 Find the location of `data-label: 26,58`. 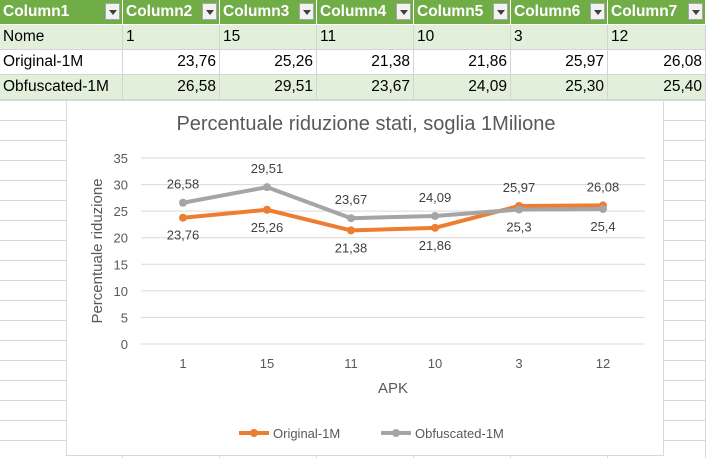

data-label: 26,58 is located at coordinates (183, 184).